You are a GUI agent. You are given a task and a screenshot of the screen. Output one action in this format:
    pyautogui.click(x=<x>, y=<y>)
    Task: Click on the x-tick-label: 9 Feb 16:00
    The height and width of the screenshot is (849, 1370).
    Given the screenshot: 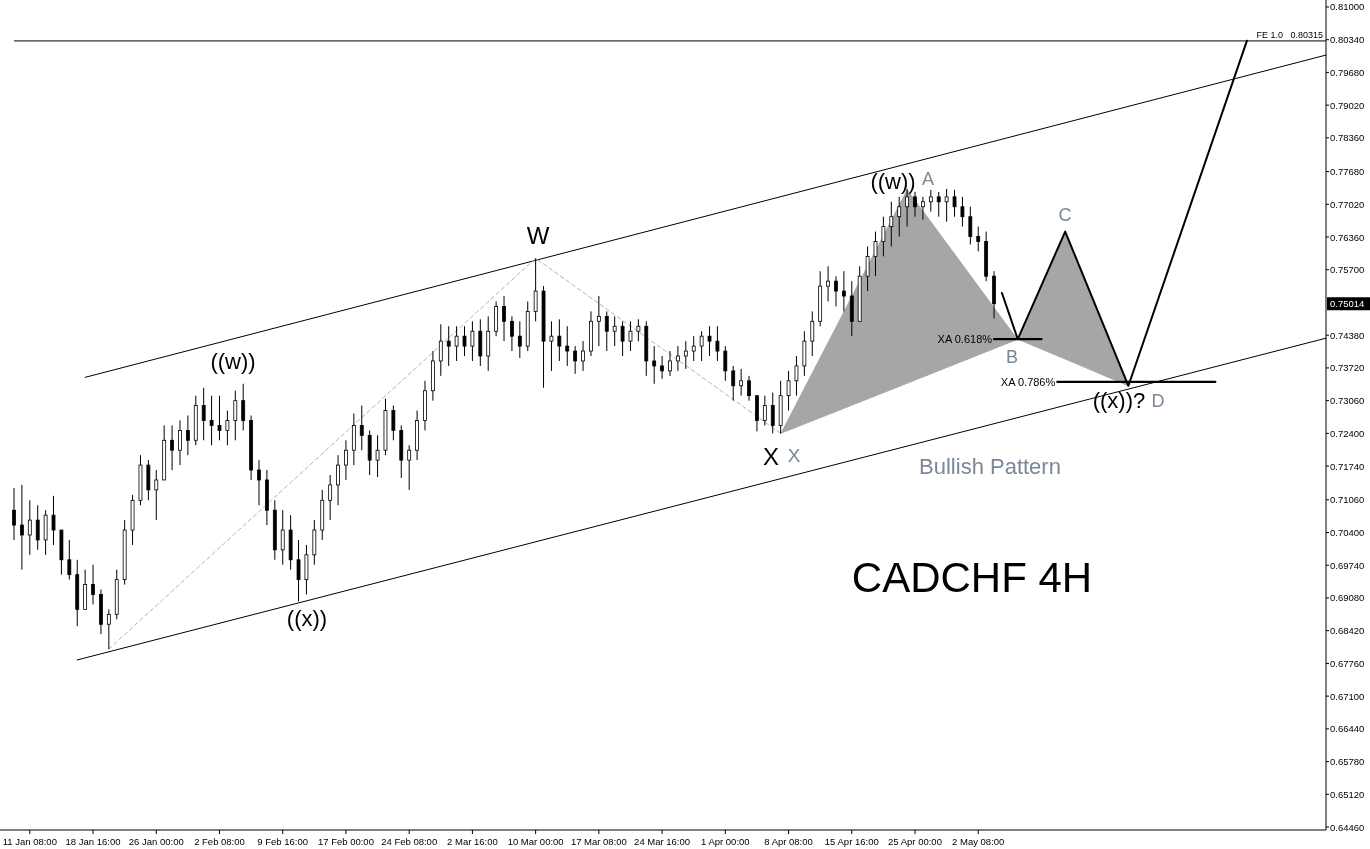 What is the action you would take?
    pyautogui.click(x=283, y=841)
    